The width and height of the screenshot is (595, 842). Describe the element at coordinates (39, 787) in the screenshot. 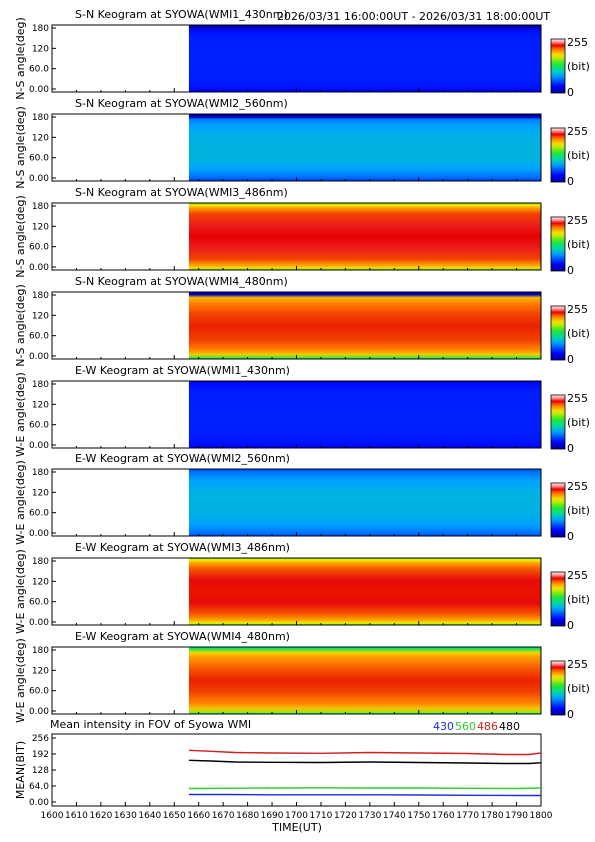

I see `y-tick-label: 64.0` at that location.